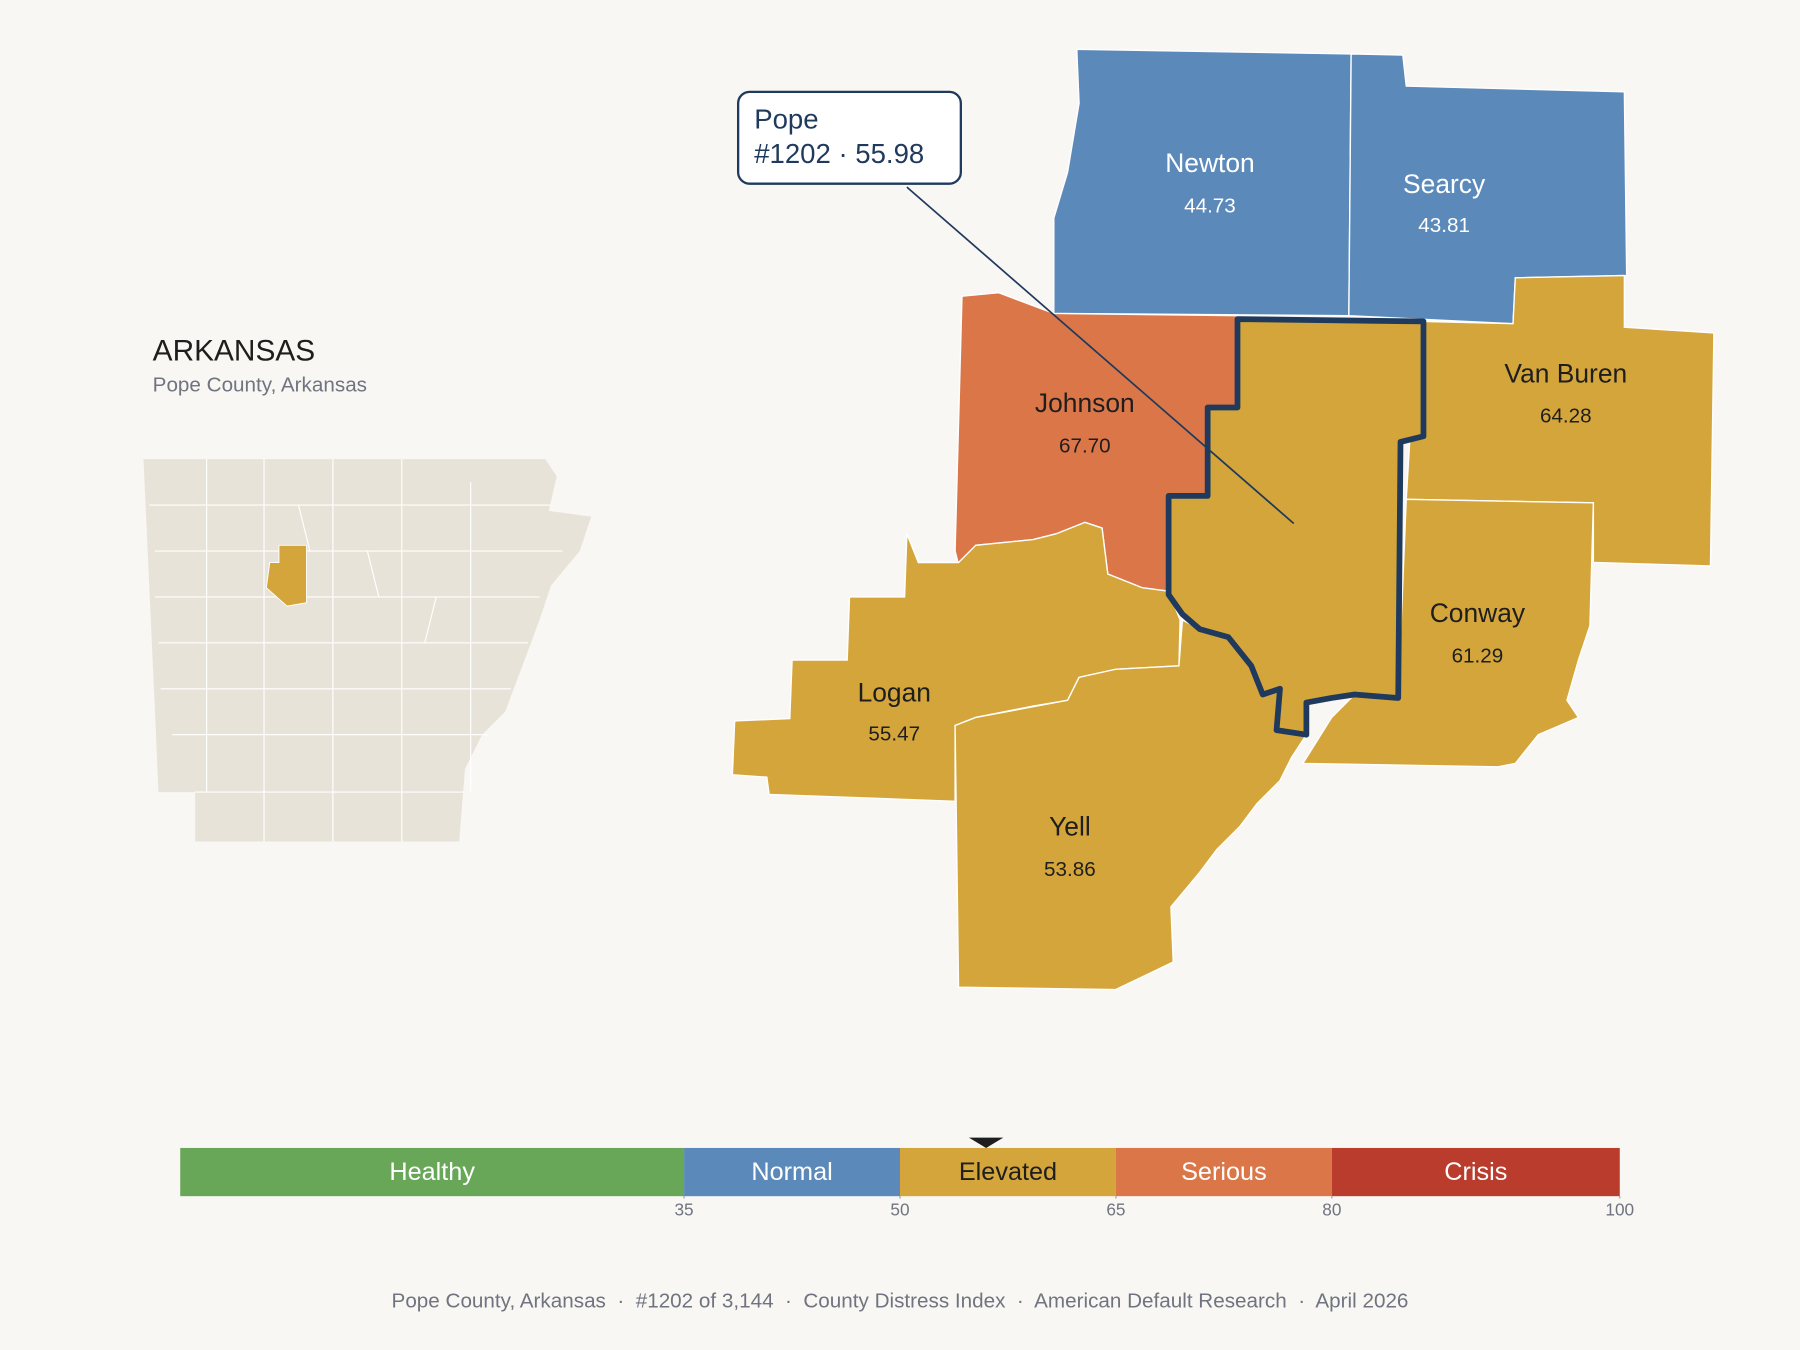 Image resolution: width=1800 pixels, height=1350 pixels. I want to click on scale-tick-label: 35, so click(683, 1210).